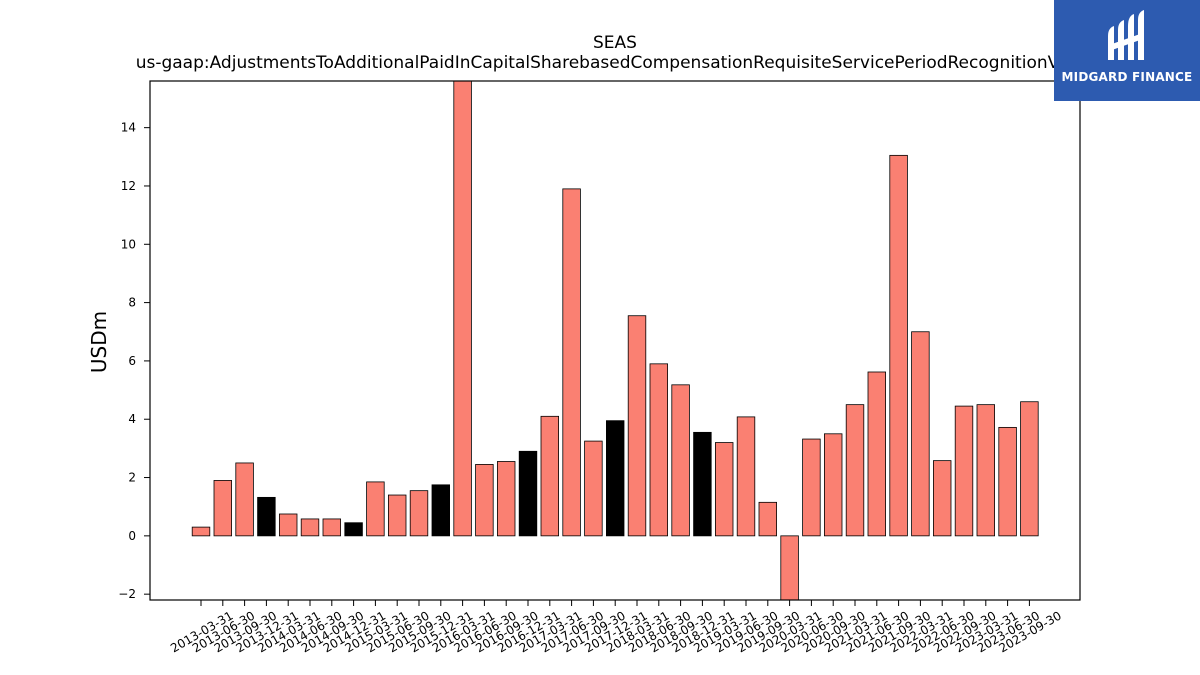 This screenshot has width=1200, height=675. I want to click on y-tick-label: 6, so click(132, 361).